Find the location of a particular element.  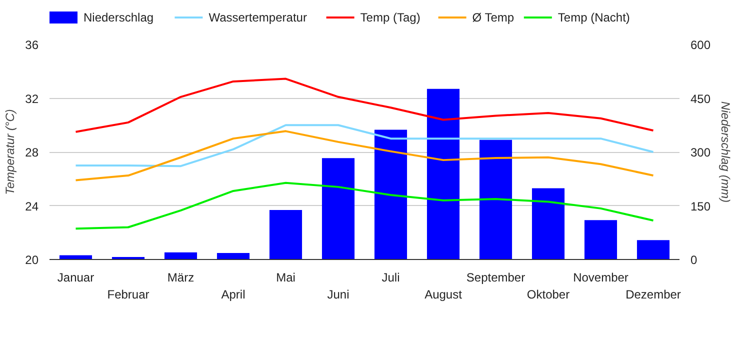

y-tick-label: 24 is located at coordinates (32, 206).